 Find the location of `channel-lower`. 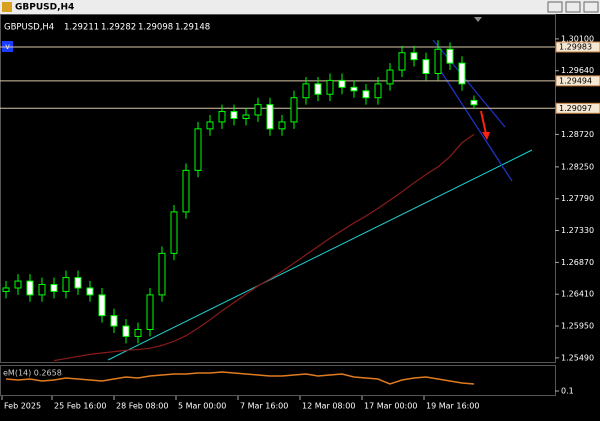

channel-lower is located at coordinates (476, 125).